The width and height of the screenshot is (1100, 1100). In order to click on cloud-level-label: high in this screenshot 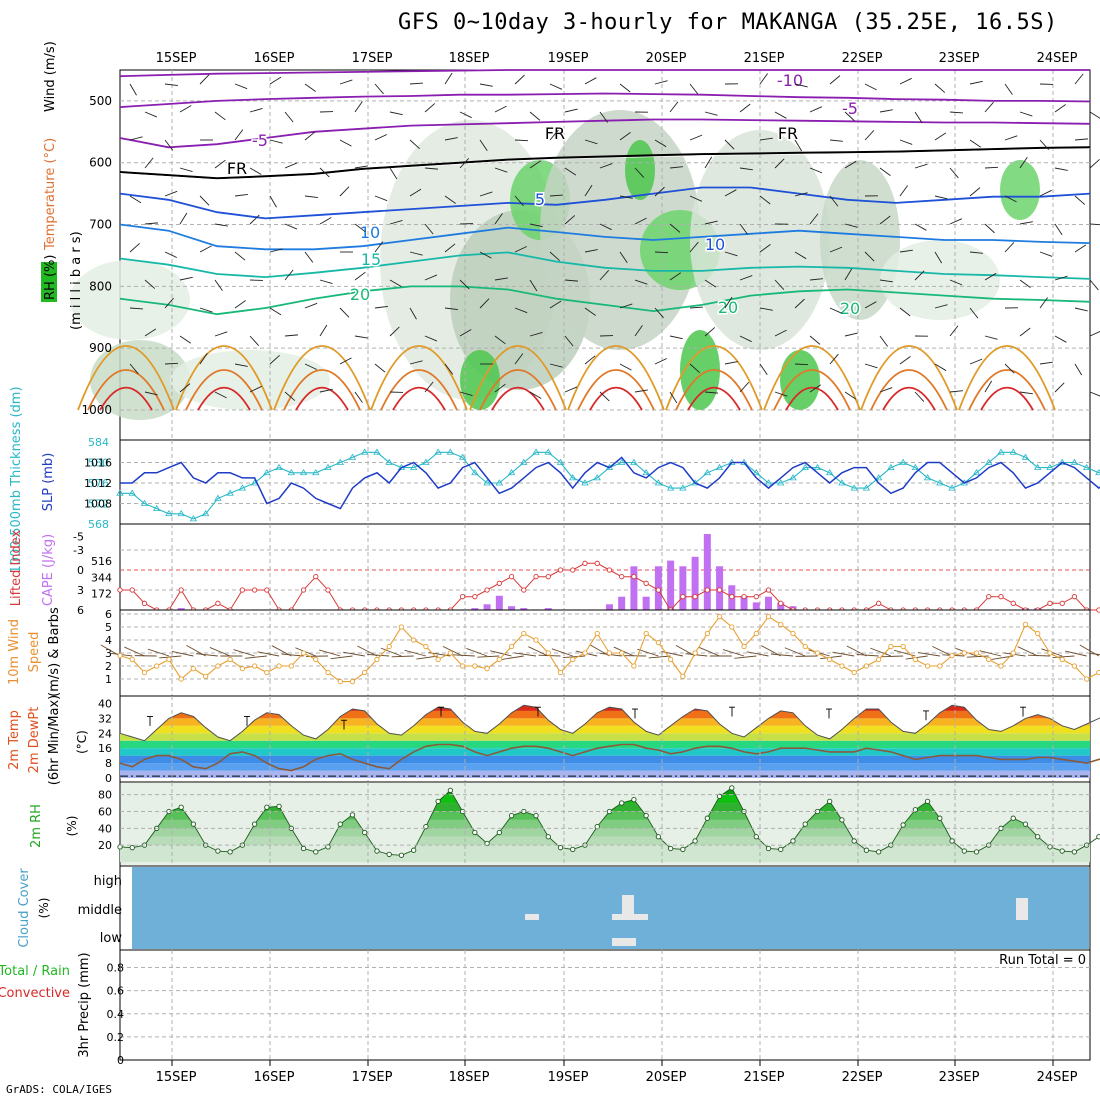, I will do `click(108, 881)`.